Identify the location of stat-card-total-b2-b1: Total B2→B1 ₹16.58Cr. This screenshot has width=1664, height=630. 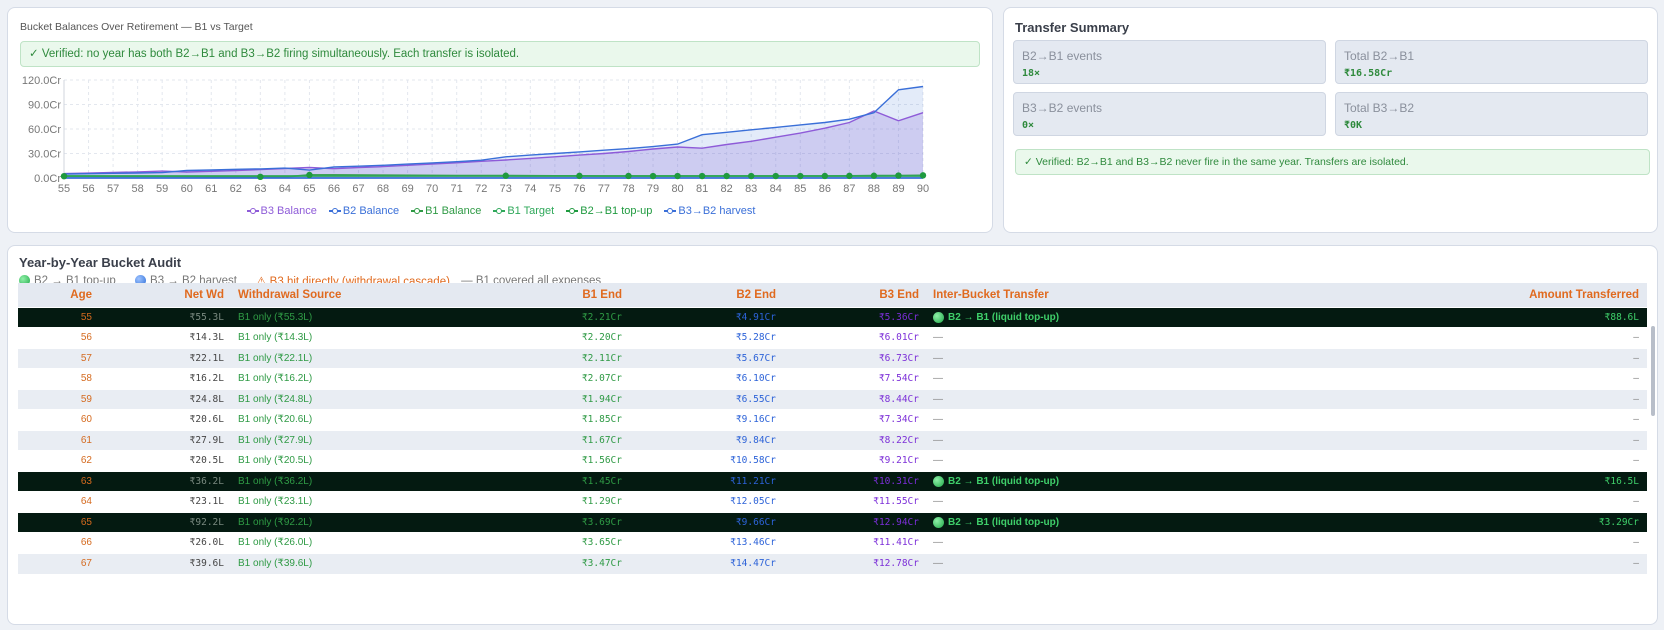
(1491, 62).